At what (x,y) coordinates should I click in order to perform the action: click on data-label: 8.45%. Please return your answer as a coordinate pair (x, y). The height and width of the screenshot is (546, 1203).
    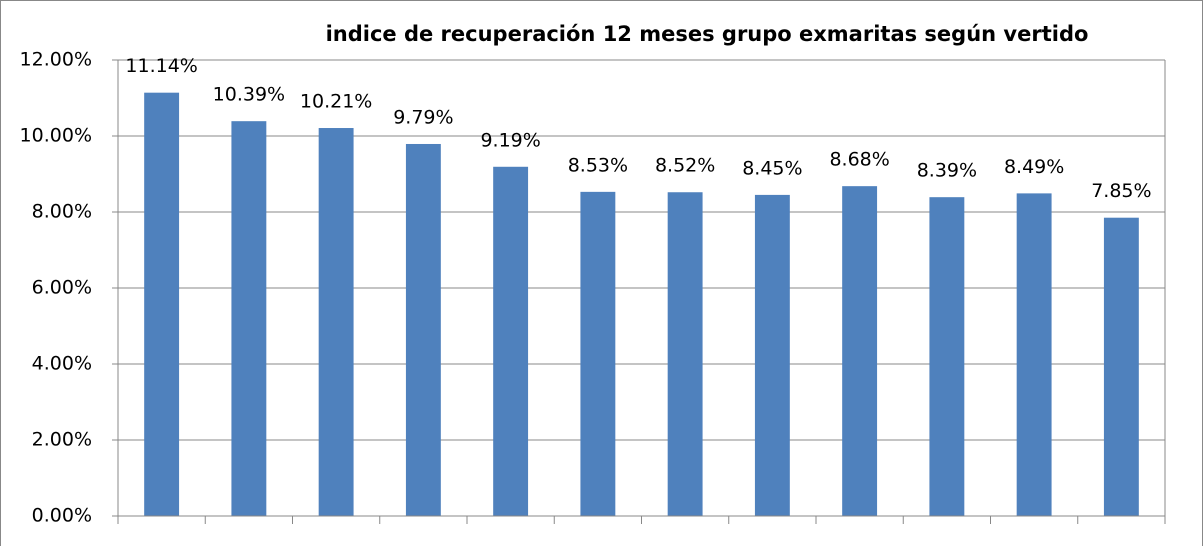
    Looking at the image, I should click on (772, 168).